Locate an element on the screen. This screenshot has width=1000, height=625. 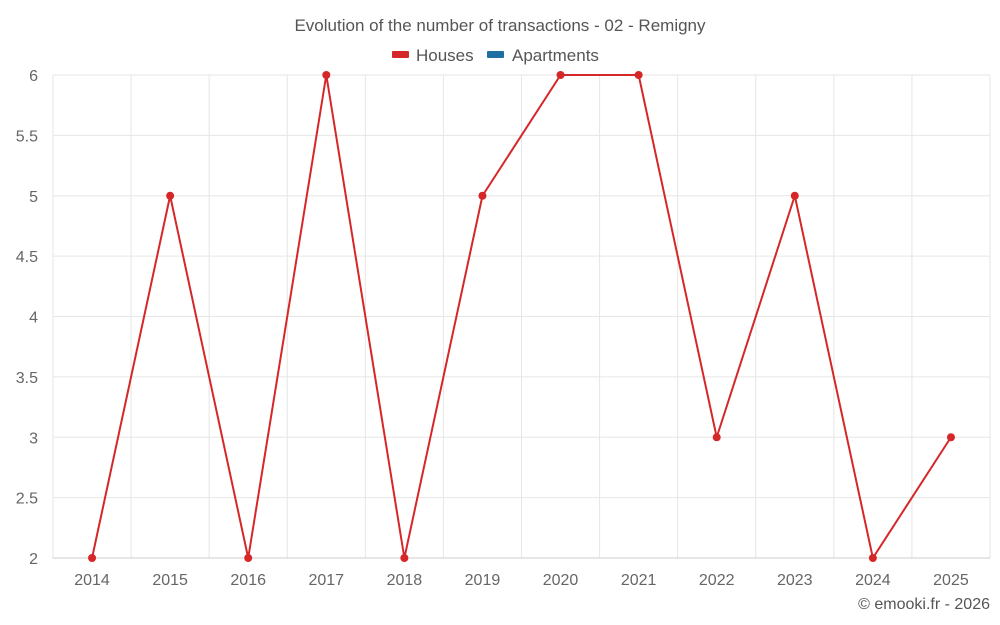
legend: Houses Apartments is located at coordinates (495, 55).